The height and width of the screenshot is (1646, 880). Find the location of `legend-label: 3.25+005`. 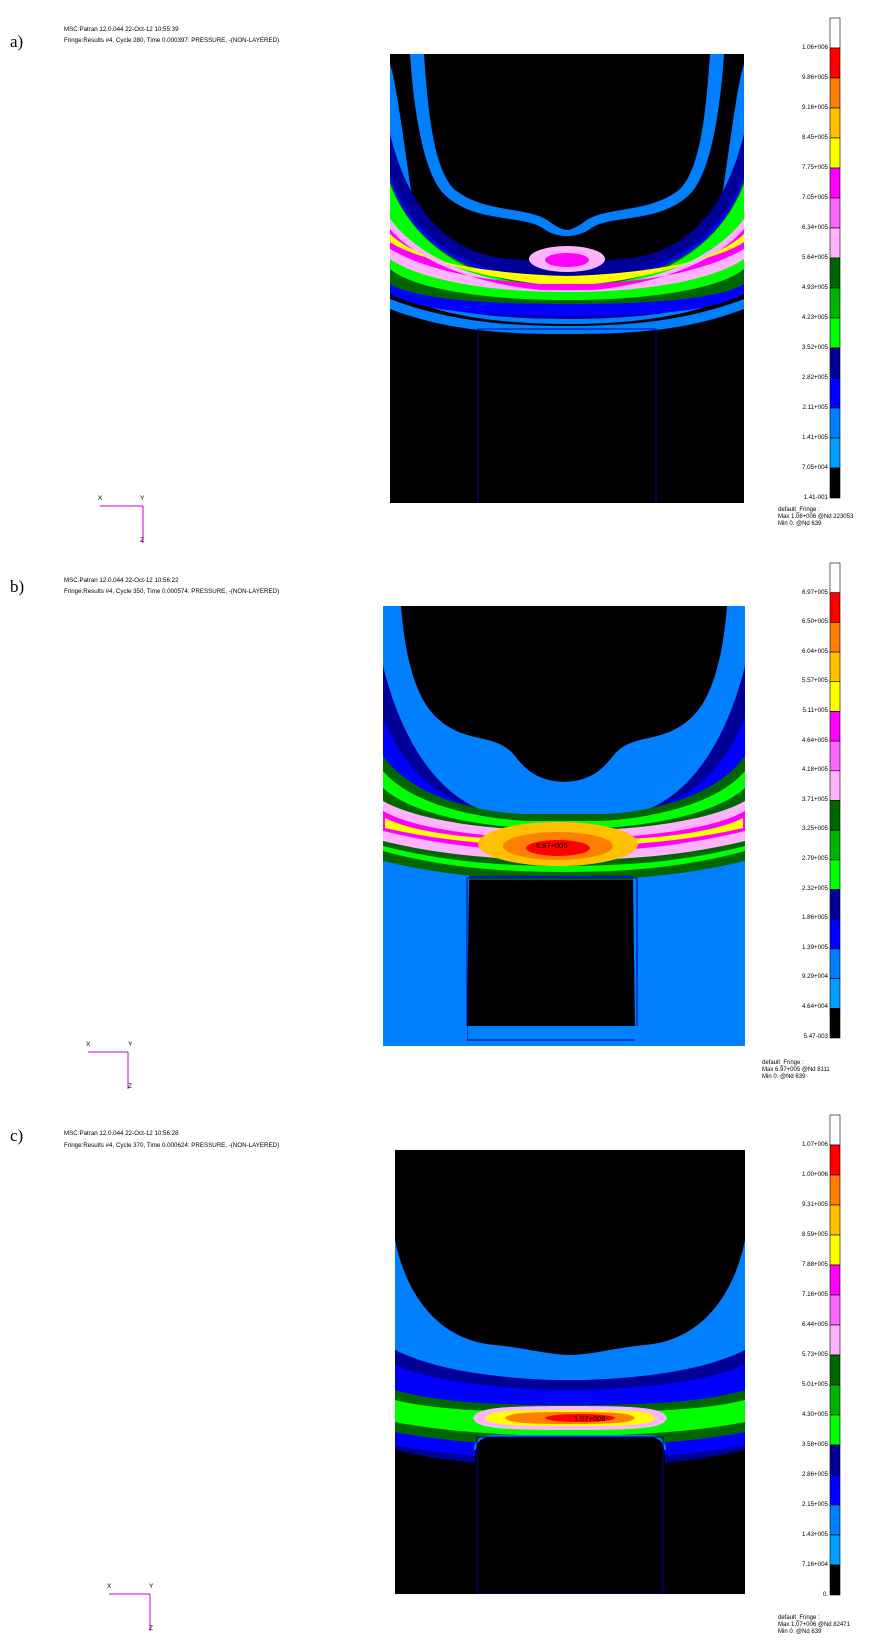

legend-label: 3.25+005 is located at coordinates (815, 829).